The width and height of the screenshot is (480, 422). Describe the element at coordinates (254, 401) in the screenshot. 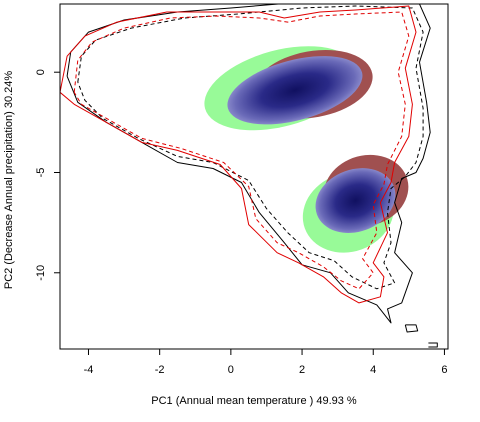

I see `x-axis-label: PC1 (Annual mean temperature ) 49.93 %` at that location.